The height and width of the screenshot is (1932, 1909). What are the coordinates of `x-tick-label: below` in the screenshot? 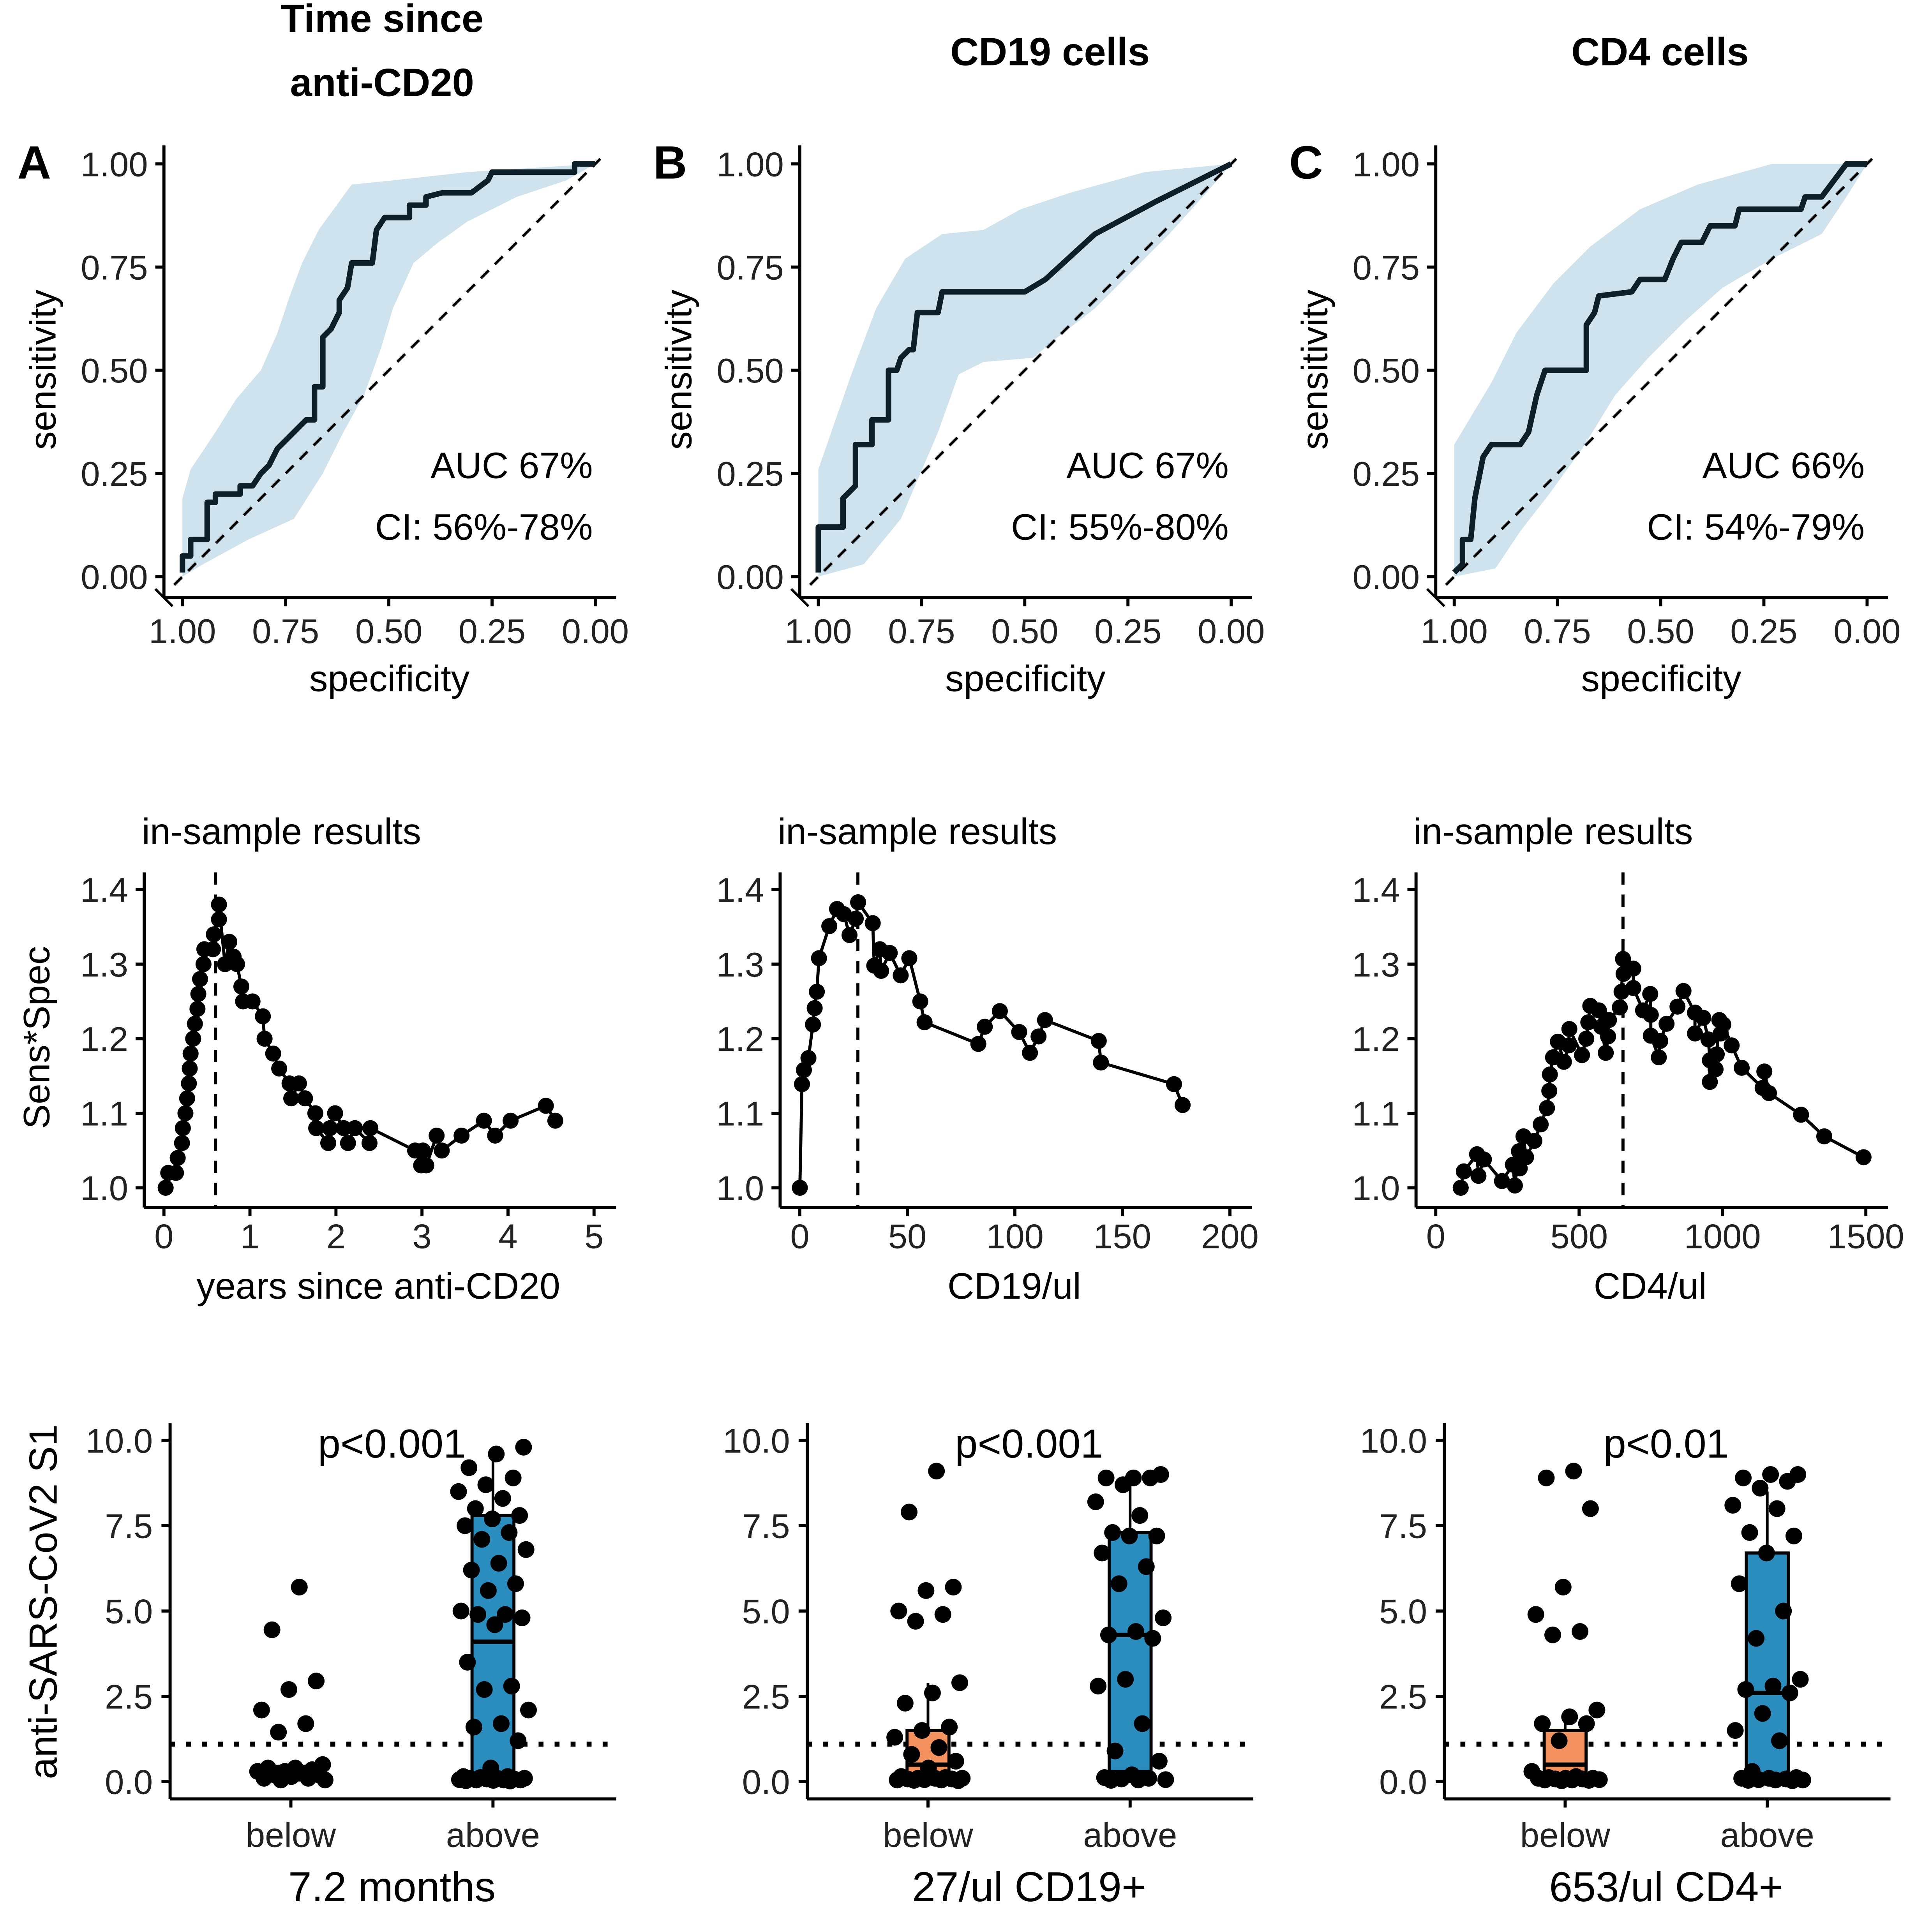 It's located at (1565, 1835).